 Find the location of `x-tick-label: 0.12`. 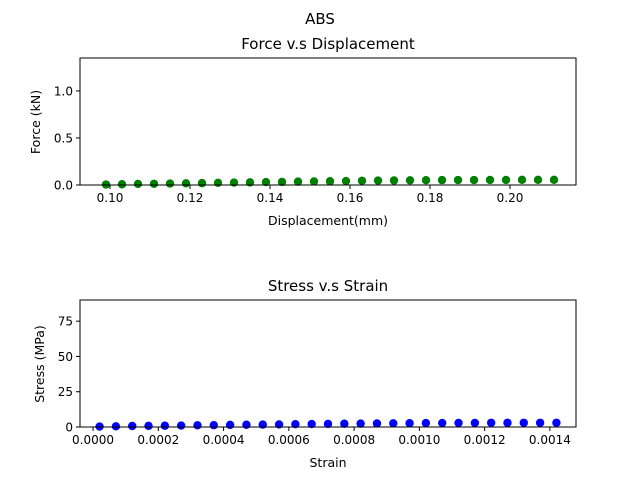

x-tick-label: 0.12 is located at coordinates (190, 198).